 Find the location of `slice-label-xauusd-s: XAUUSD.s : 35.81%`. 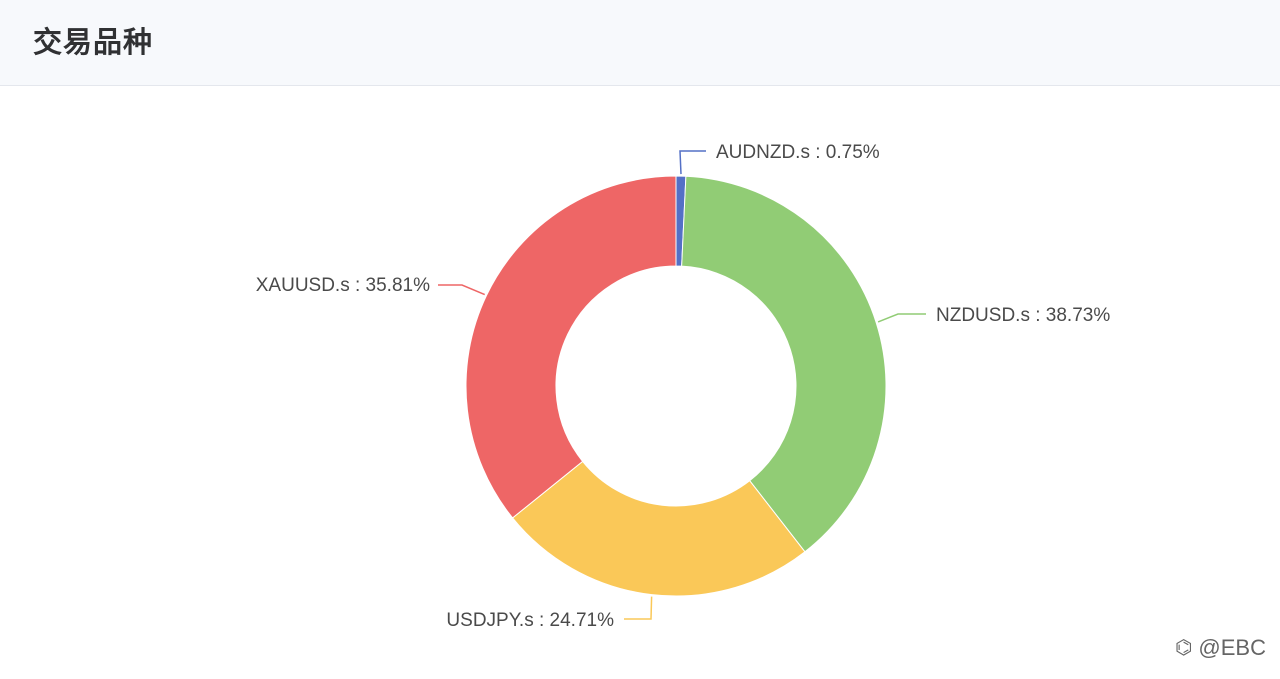

slice-label-xauusd-s: XAUUSD.s : 35.81% is located at coordinates (343, 285).